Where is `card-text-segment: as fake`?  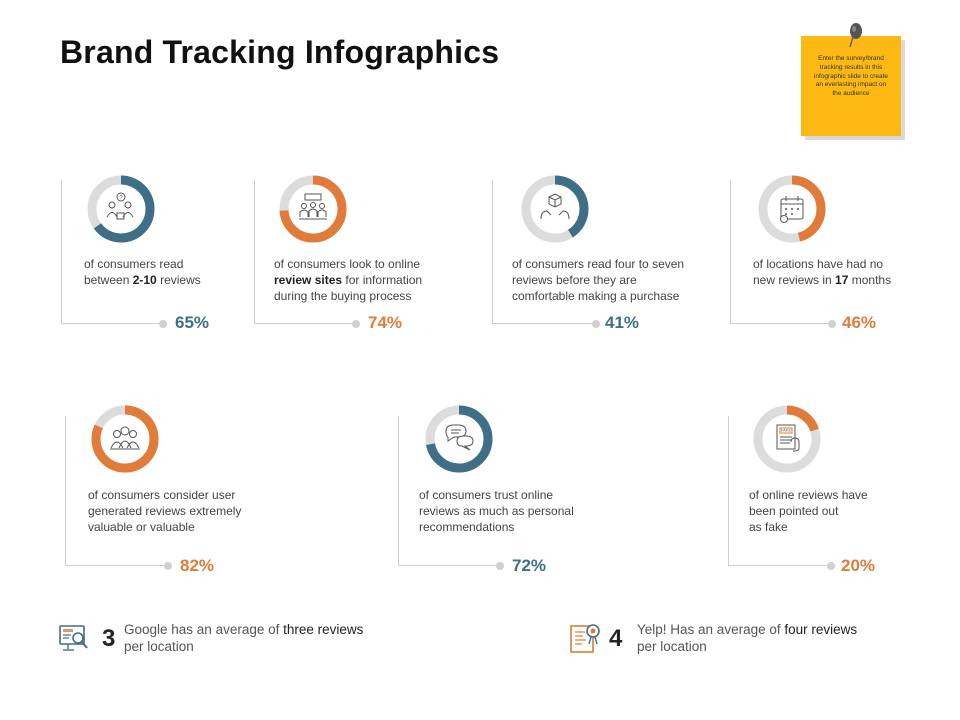 card-text-segment: as fake is located at coordinates (768, 527).